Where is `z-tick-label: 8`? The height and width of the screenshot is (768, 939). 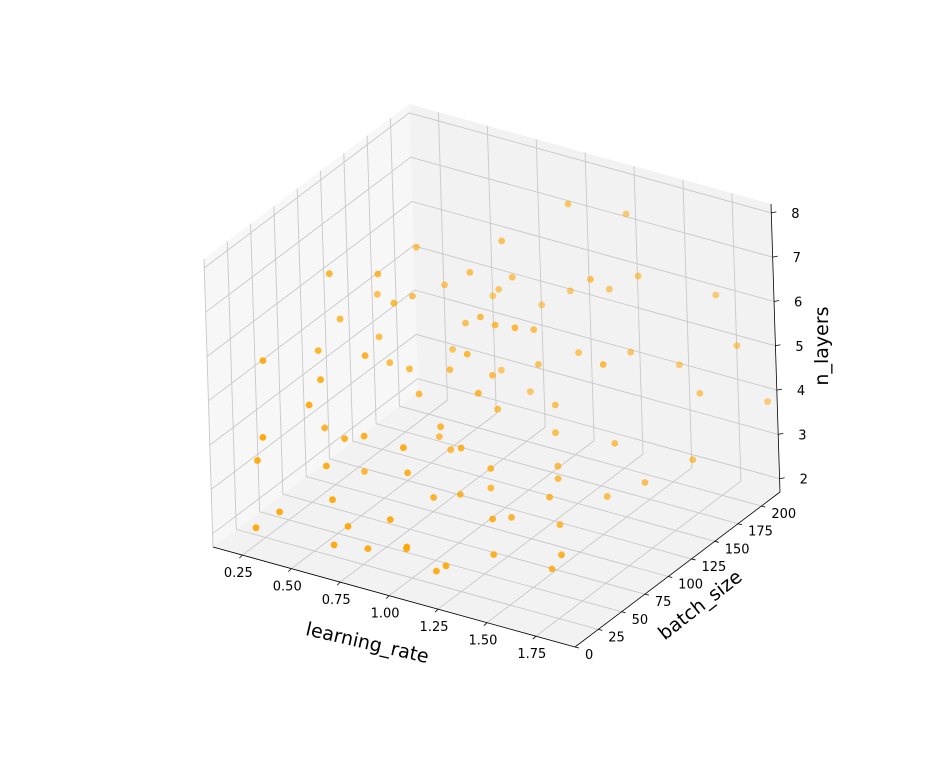 z-tick-label: 8 is located at coordinates (795, 214).